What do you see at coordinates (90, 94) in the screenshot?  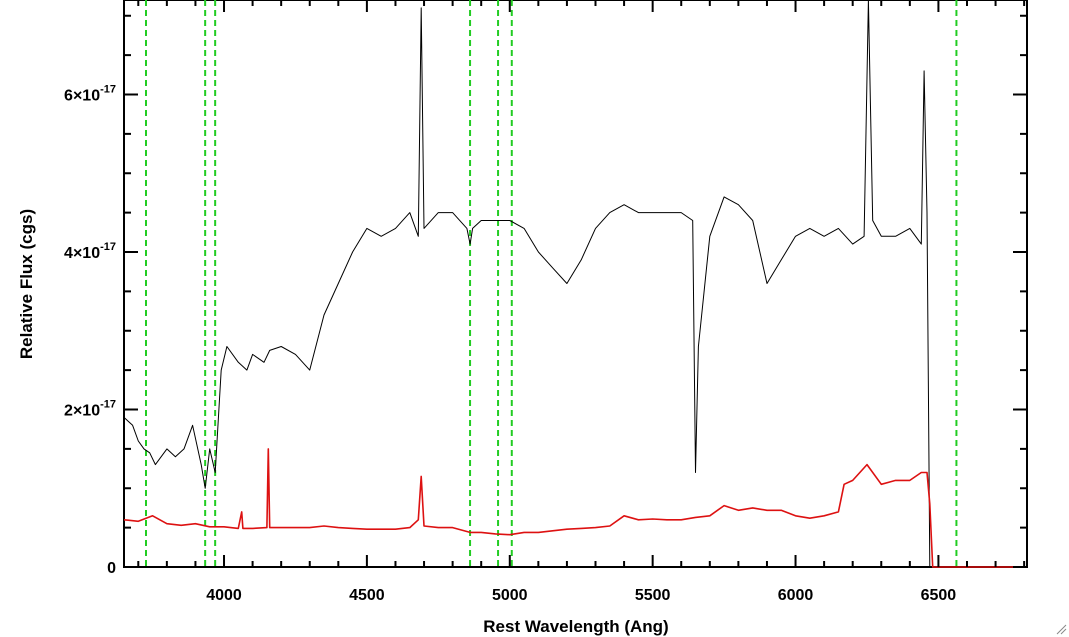 I see `y-tick-label: 6×10⁻¹⁷` at bounding box center [90, 94].